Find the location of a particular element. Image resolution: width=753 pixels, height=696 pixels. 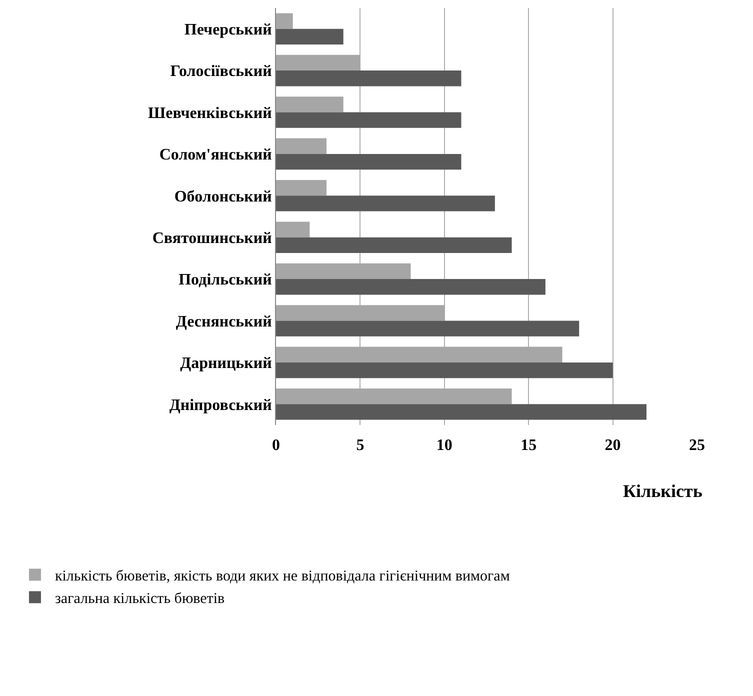

y-tick-label: Дніпровський is located at coordinates (220, 405).